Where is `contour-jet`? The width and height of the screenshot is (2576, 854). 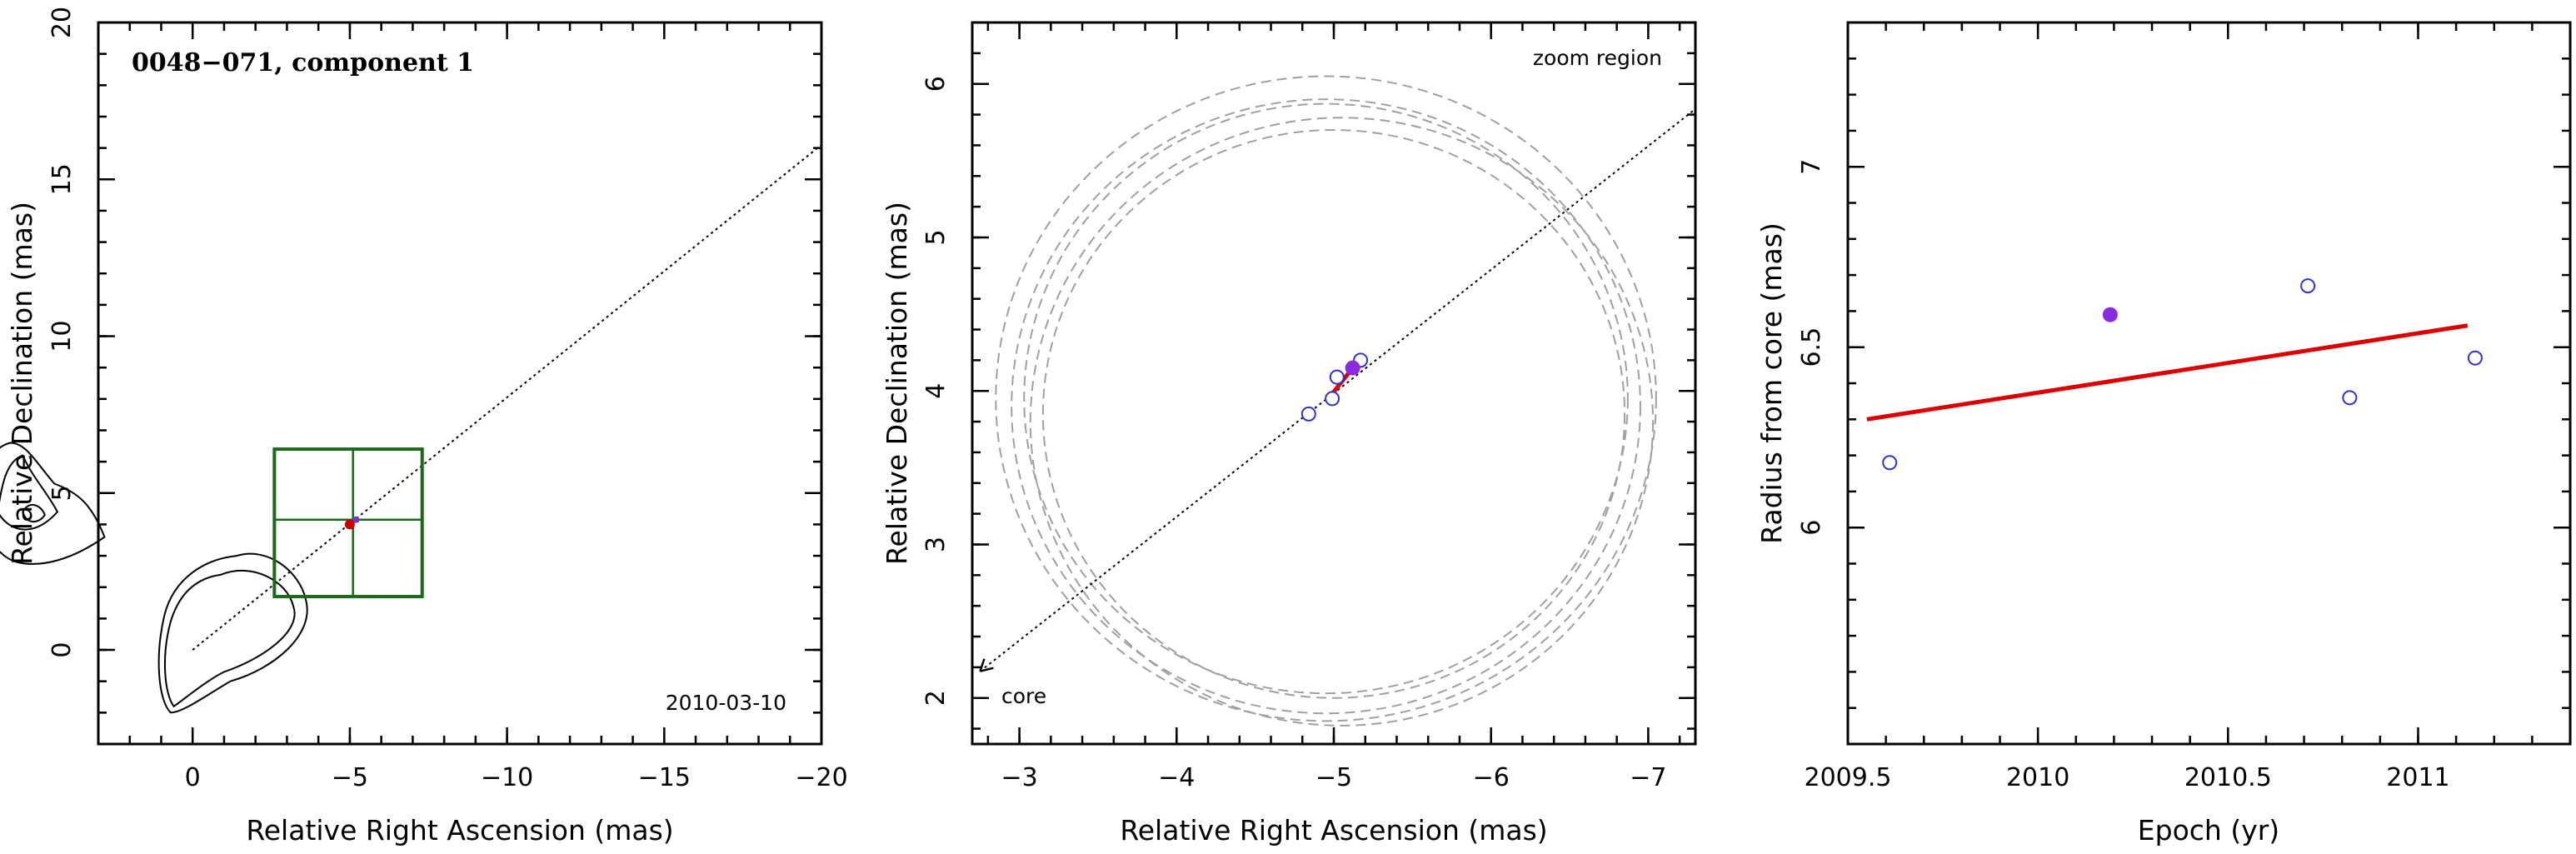 contour-jet is located at coordinates (232, 633).